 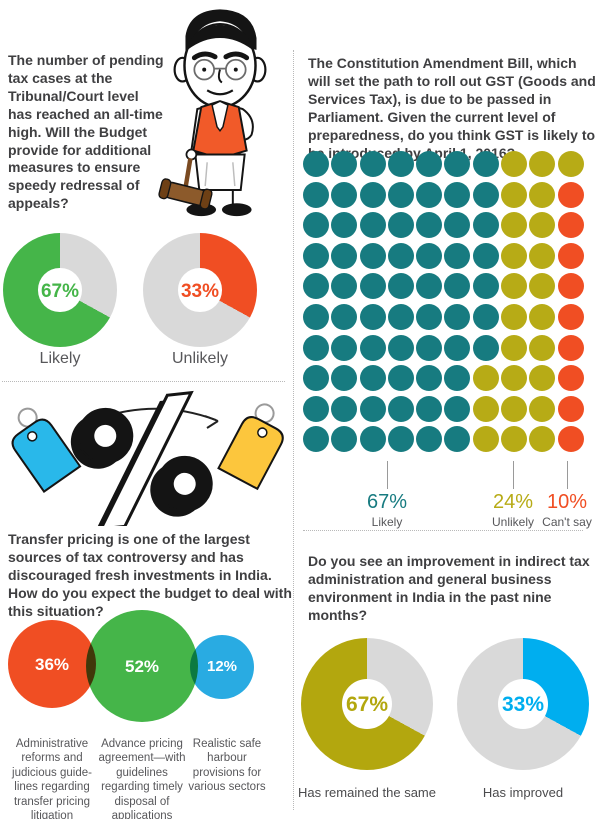 I want to click on legend-unlikely-value: 24%, so click(x=513, y=502).